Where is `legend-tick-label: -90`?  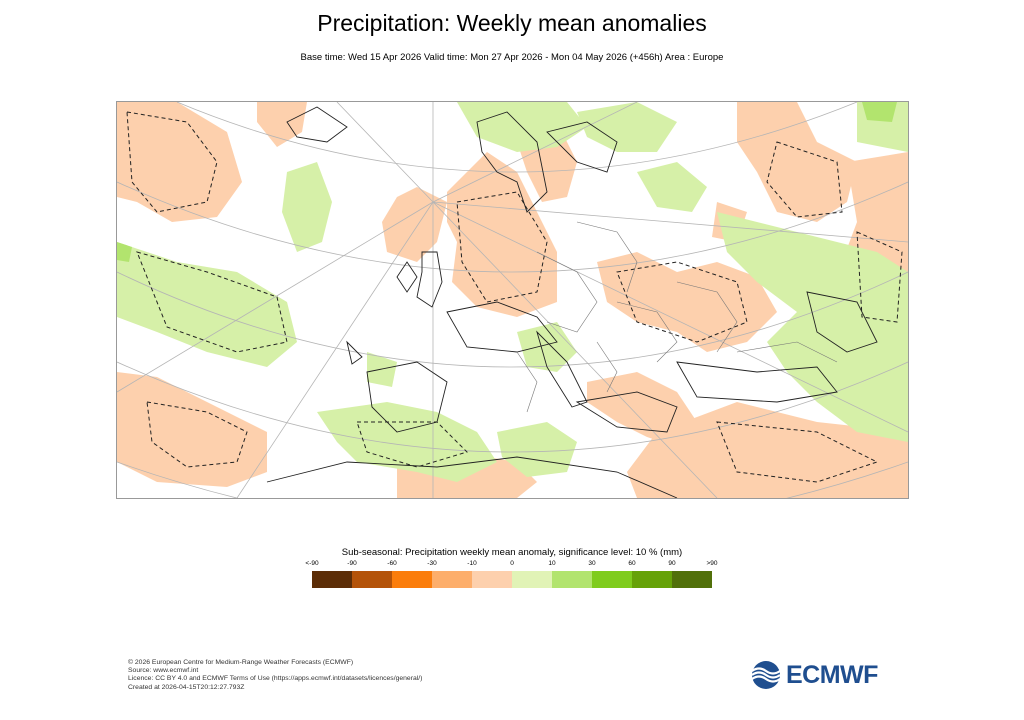 legend-tick-label: -90 is located at coordinates (352, 563).